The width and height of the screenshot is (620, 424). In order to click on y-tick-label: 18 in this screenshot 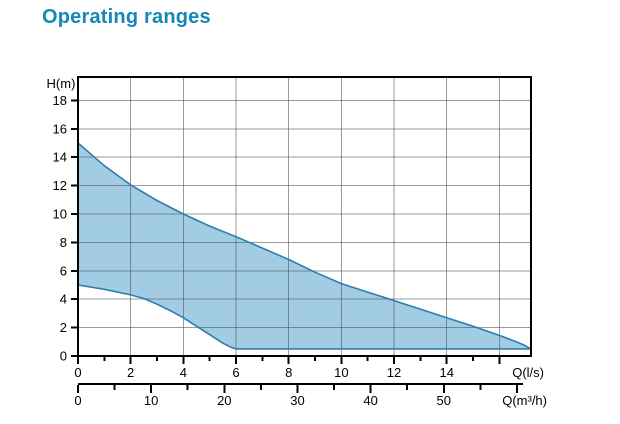, I will do `click(60, 100)`.